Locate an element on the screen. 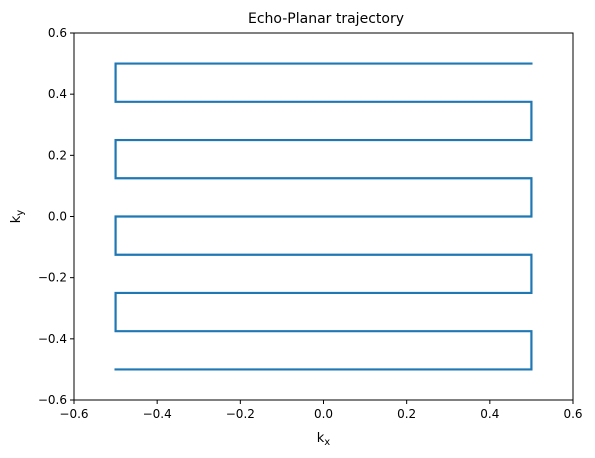  y-tick-label: −0.2 is located at coordinates (52, 278).